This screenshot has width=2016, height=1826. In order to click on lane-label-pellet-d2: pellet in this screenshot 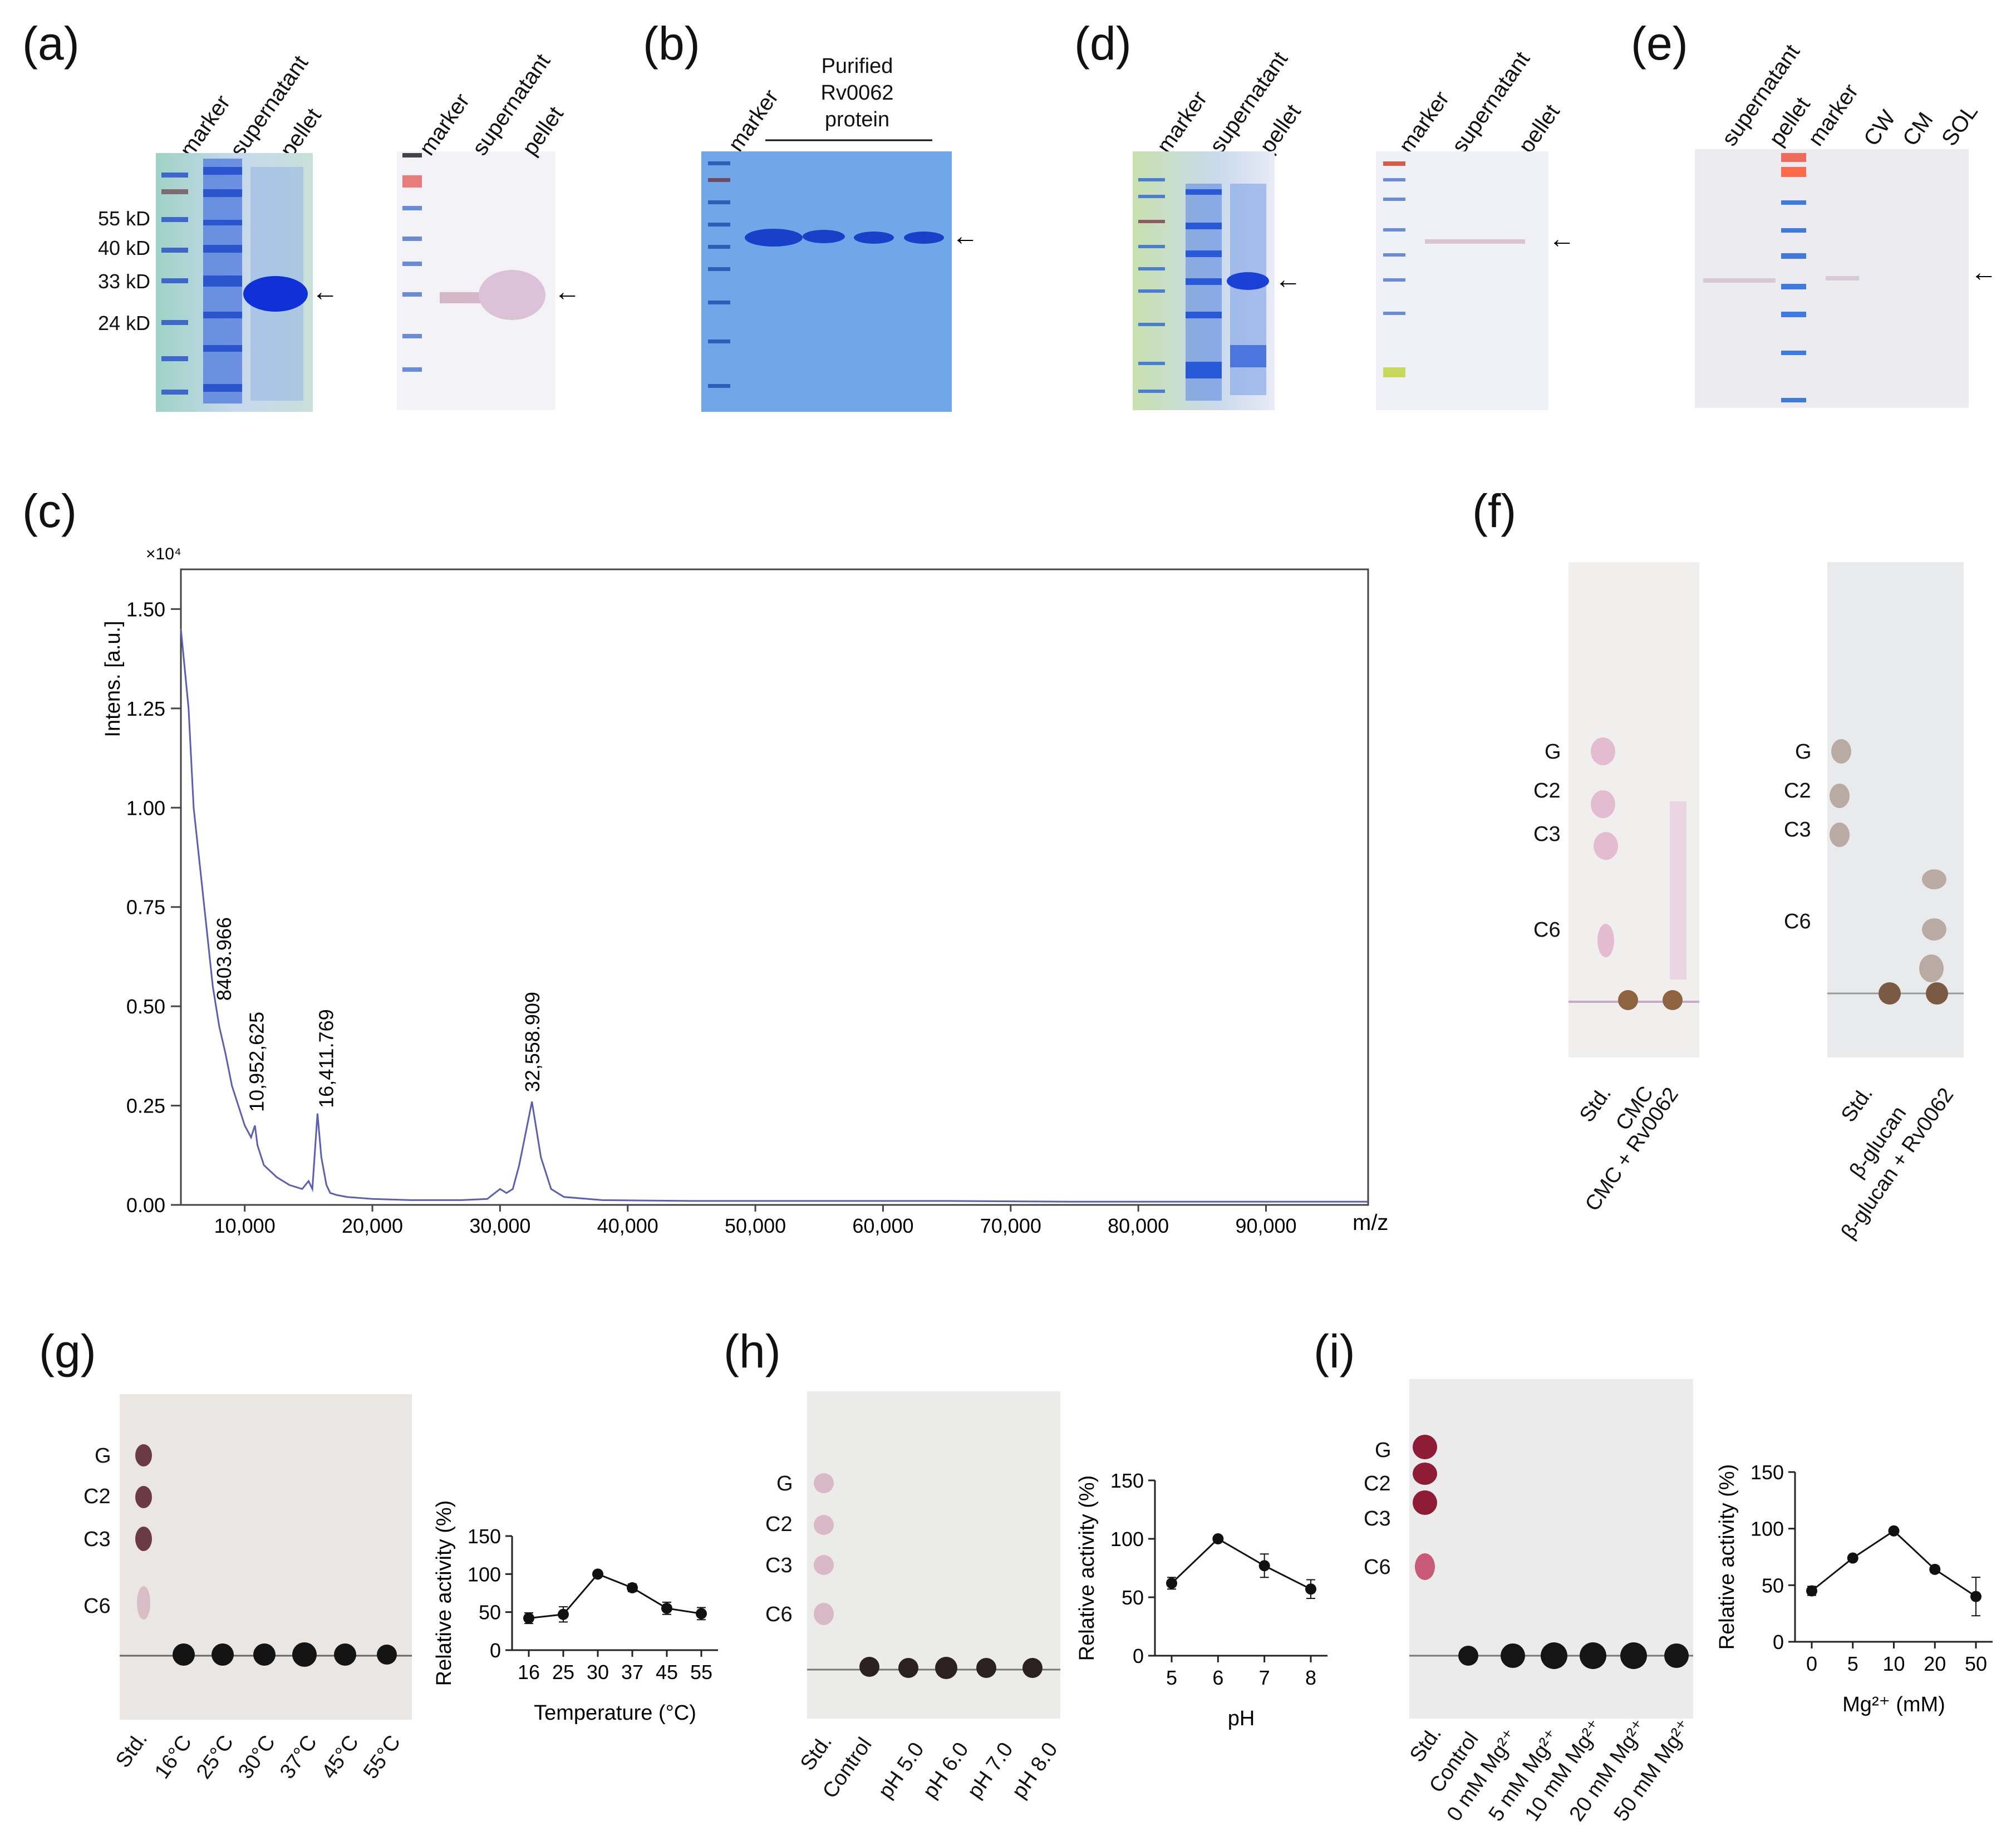, I will do `click(1539, 129)`.